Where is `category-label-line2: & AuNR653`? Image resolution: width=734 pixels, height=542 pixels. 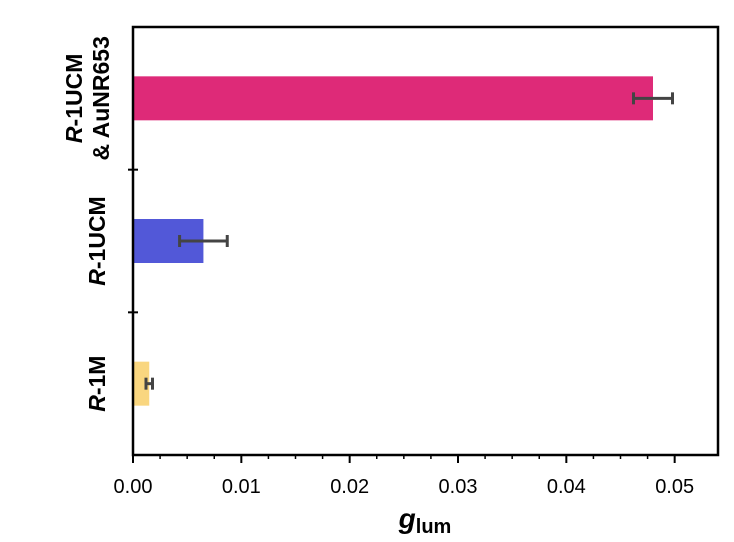
category-label-line2: & AuNR653 is located at coordinates (101, 98).